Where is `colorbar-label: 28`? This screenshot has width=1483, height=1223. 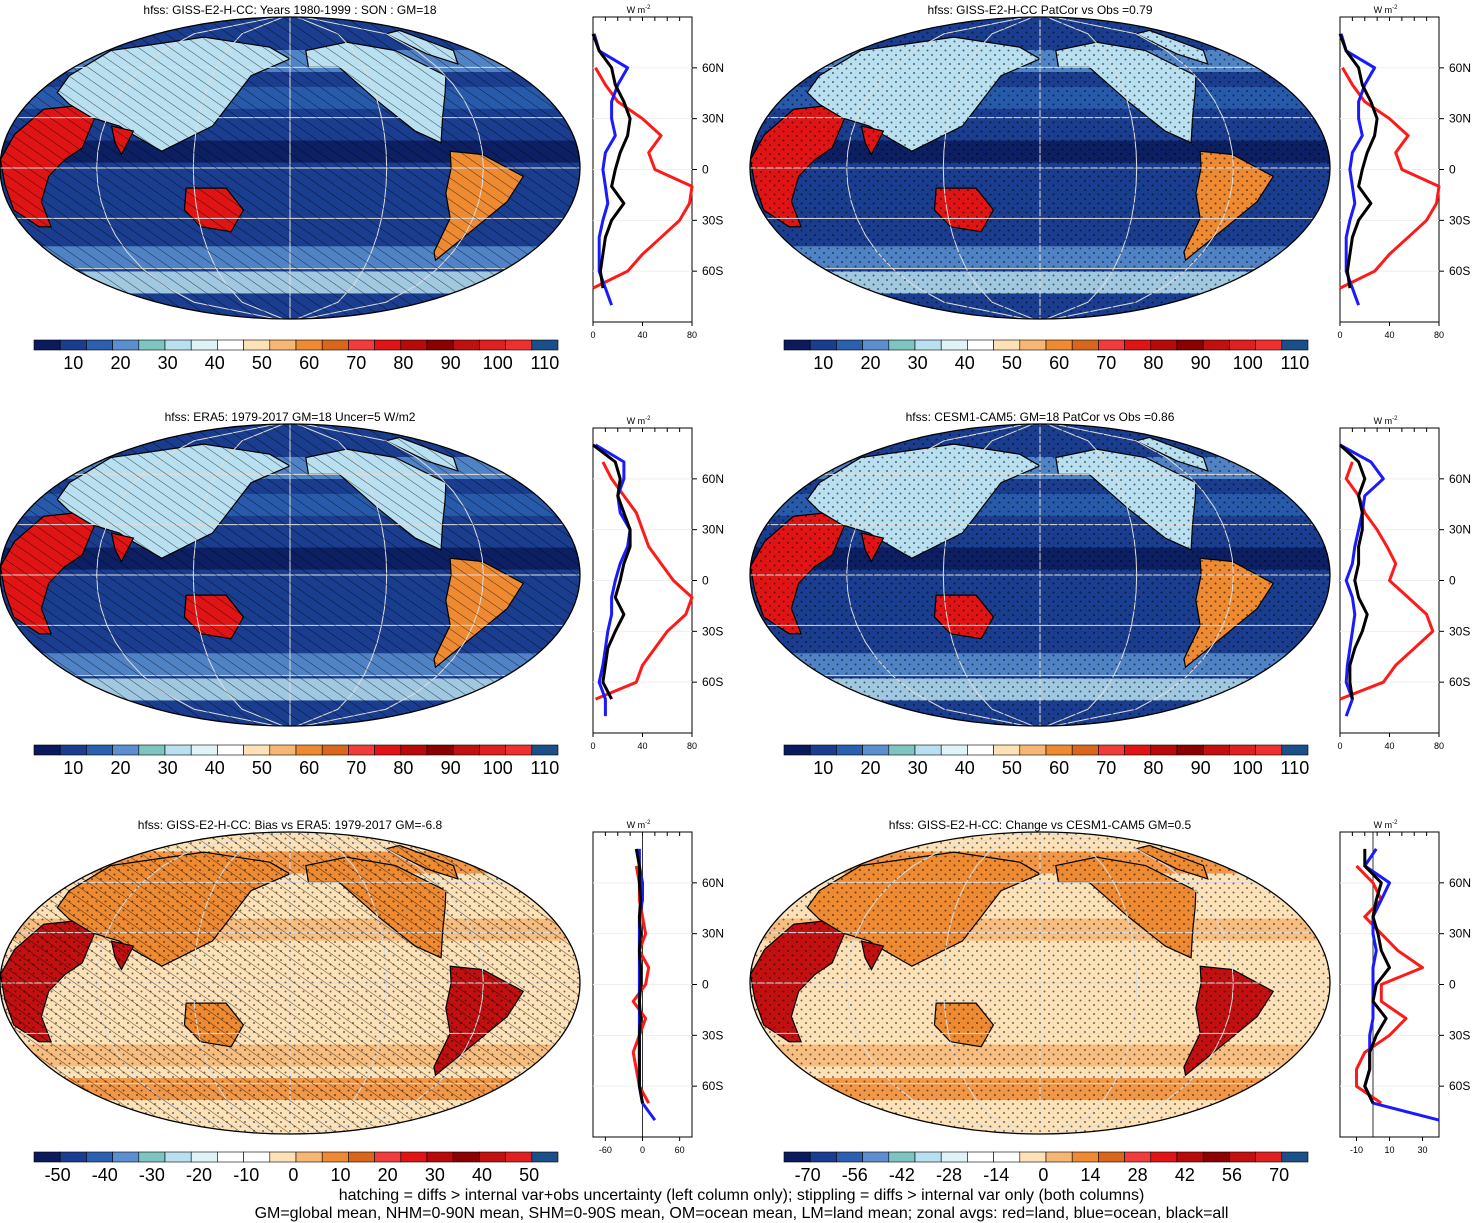 colorbar-label: 28 is located at coordinates (1138, 1175).